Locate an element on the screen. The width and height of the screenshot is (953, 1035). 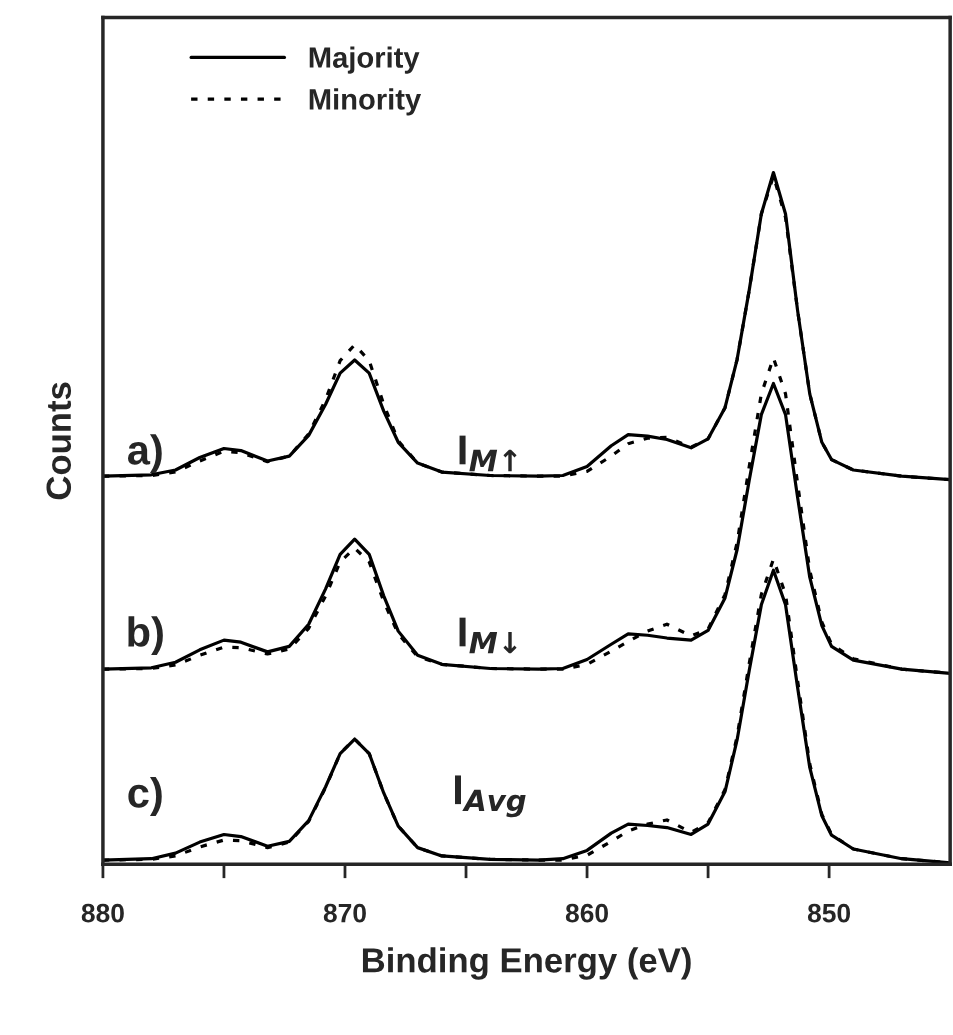
x-tick-label: 860 is located at coordinates (586, 913).